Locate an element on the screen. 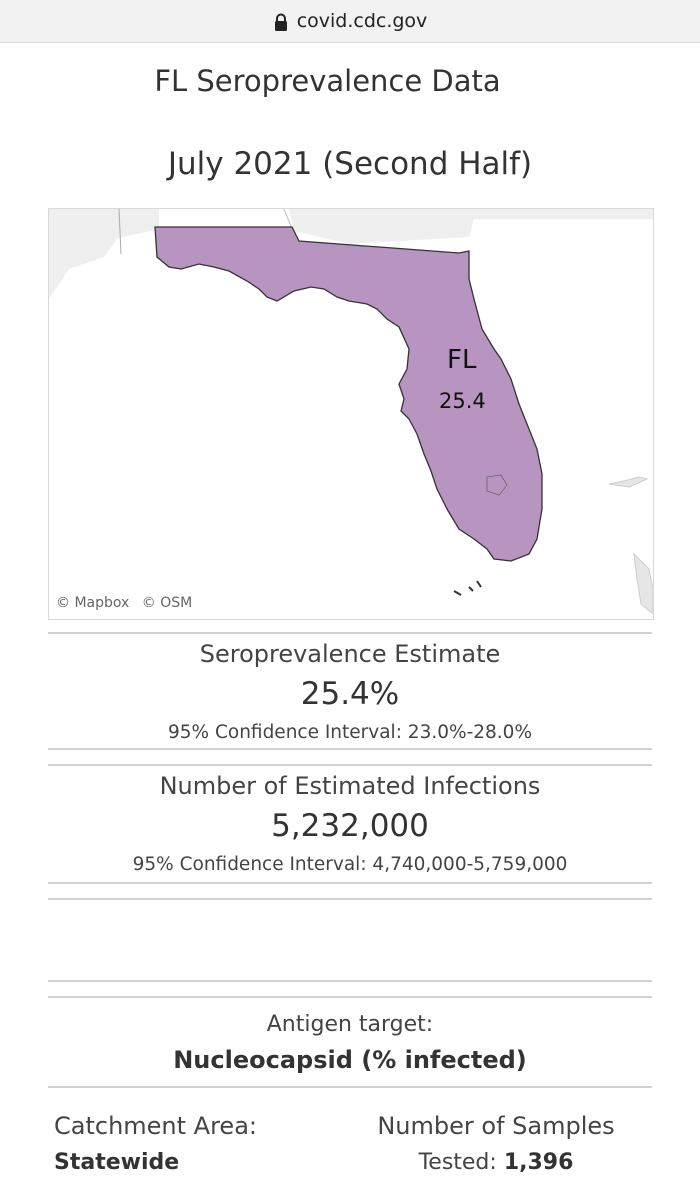 This screenshot has width=700, height=1200. period-title: July 2021 (Second Half) is located at coordinates (350, 164).